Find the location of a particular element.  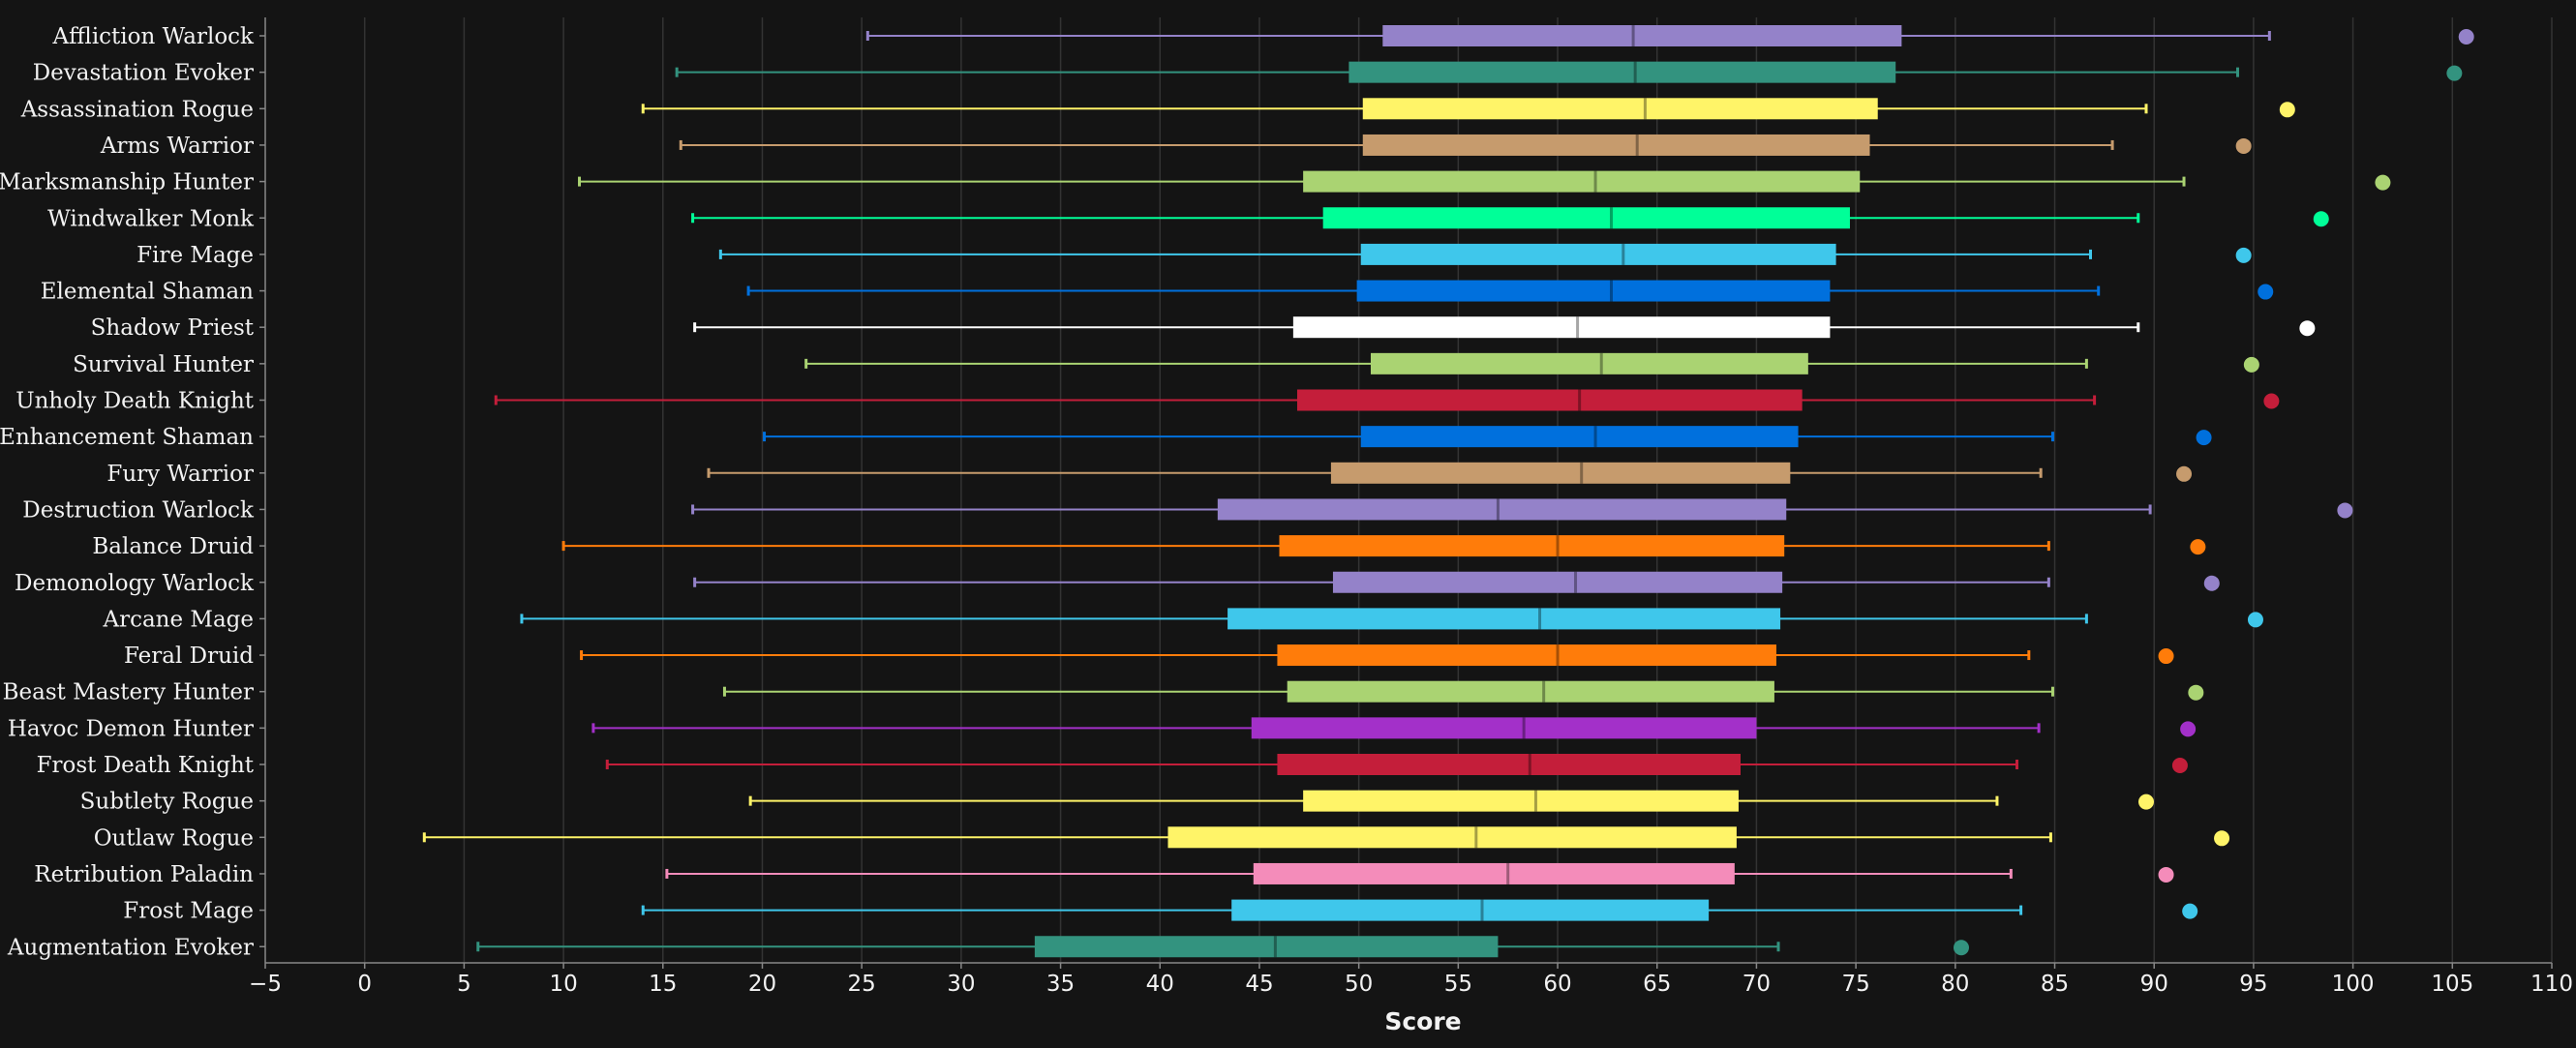

x-tick-label: −5 is located at coordinates (265, 984).